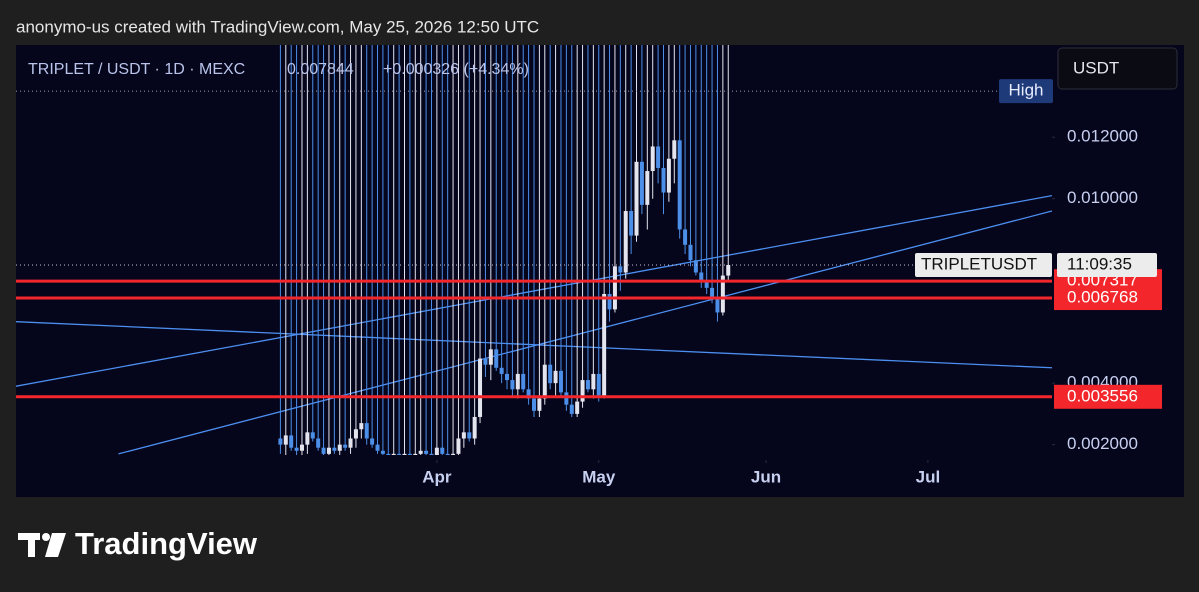 Image resolution: width=1199 pixels, height=592 pixels. I want to click on level-label: 0.003556, so click(1102, 395).